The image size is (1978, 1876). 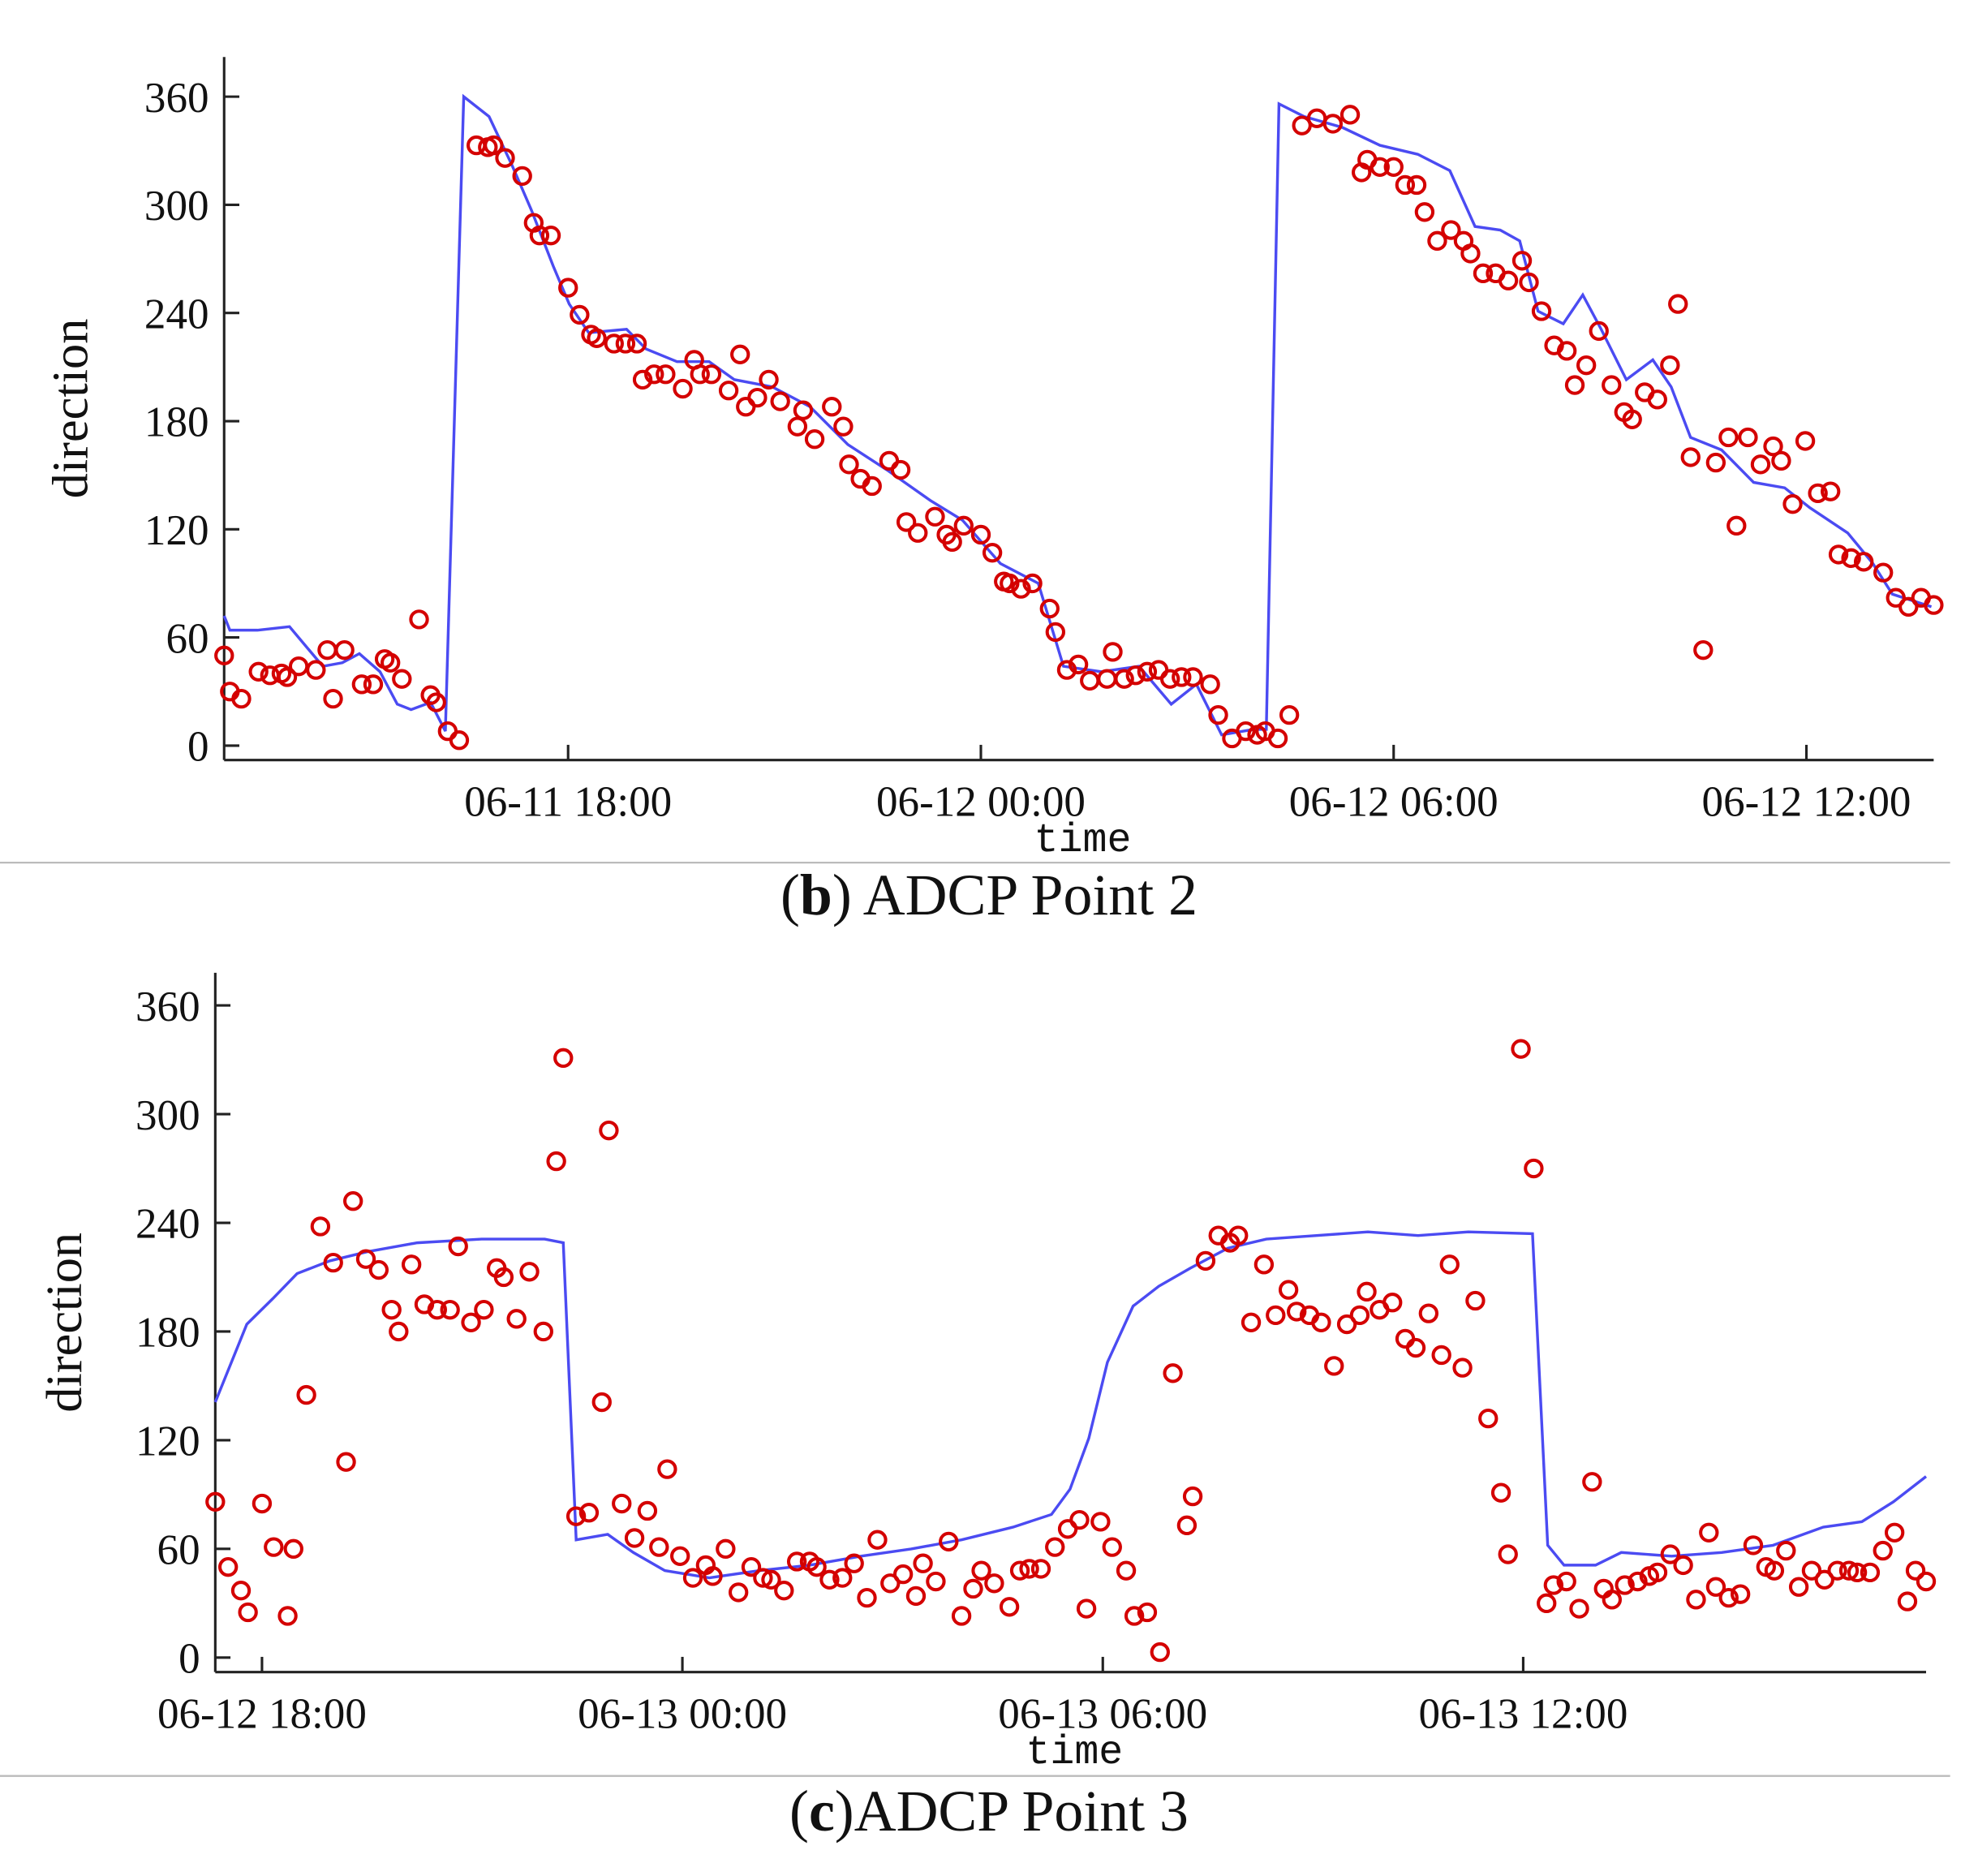 What do you see at coordinates (167, 1441) in the screenshot?
I see `y-tick-label: 120` at bounding box center [167, 1441].